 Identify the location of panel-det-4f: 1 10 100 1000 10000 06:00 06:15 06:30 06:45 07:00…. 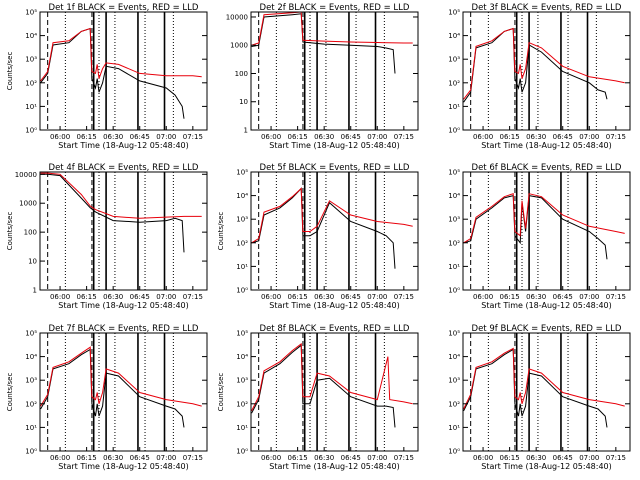
(107, 236).